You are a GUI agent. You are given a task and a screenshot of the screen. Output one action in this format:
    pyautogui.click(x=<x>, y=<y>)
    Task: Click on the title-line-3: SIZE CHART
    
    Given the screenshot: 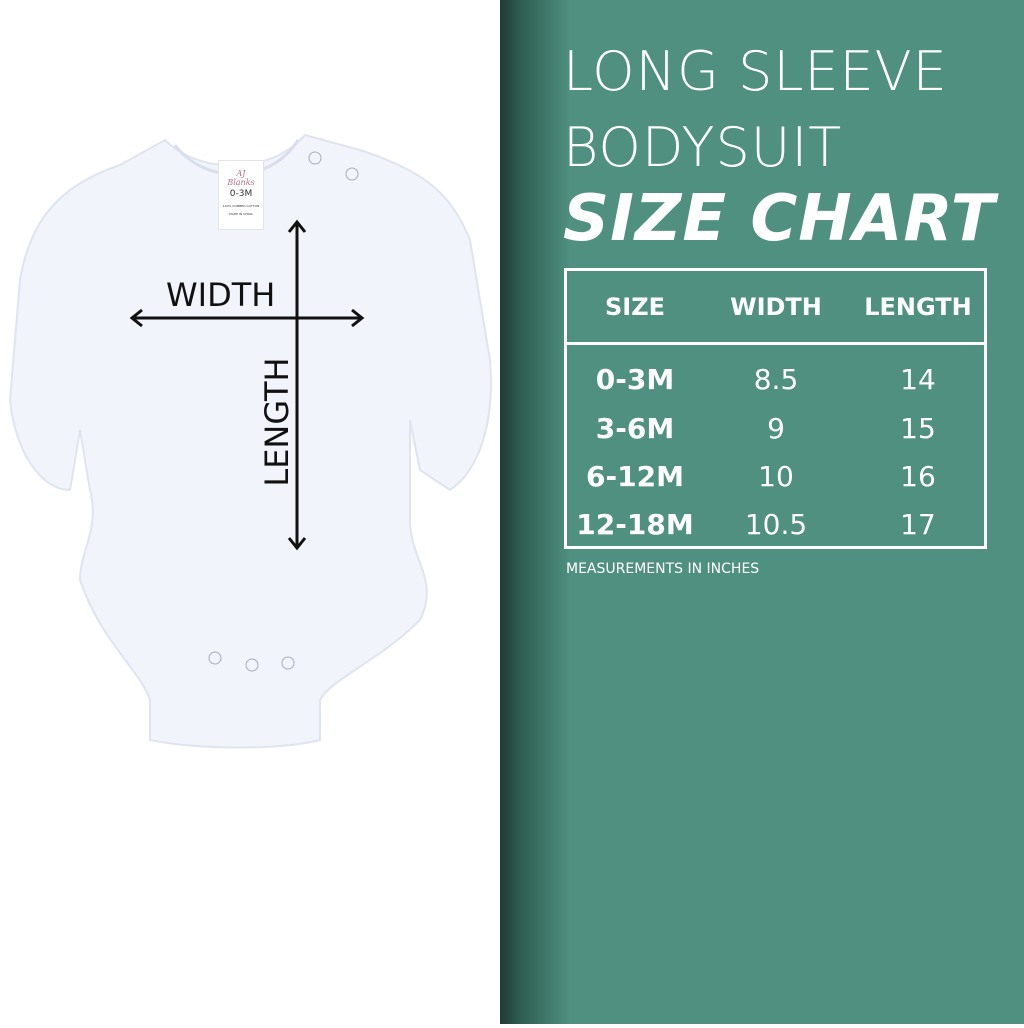 What is the action you would take?
    pyautogui.click(x=779, y=219)
    